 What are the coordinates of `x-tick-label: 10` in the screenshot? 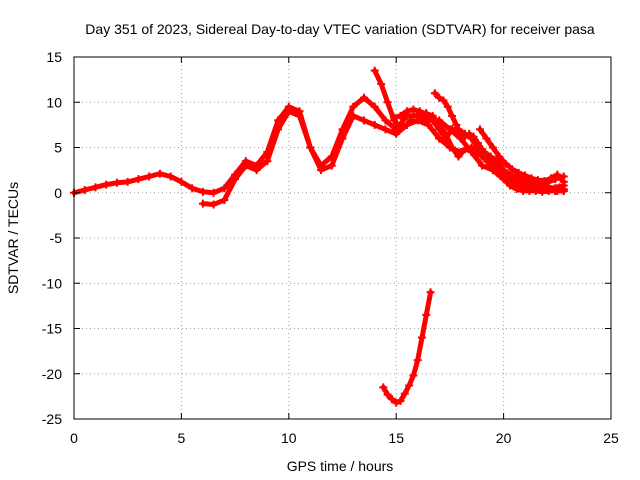 It's located at (289, 438).